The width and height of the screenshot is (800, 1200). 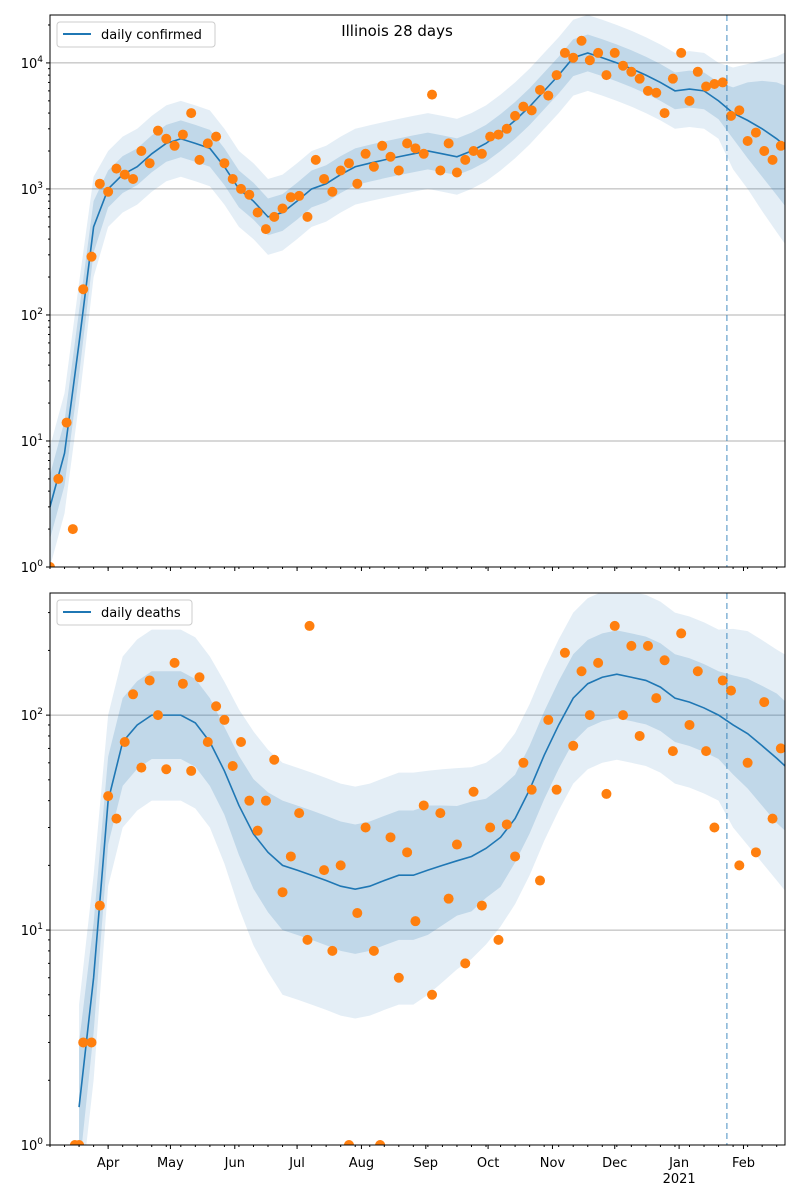 I want to click on x-year-label: 2021, so click(x=679, y=1179).